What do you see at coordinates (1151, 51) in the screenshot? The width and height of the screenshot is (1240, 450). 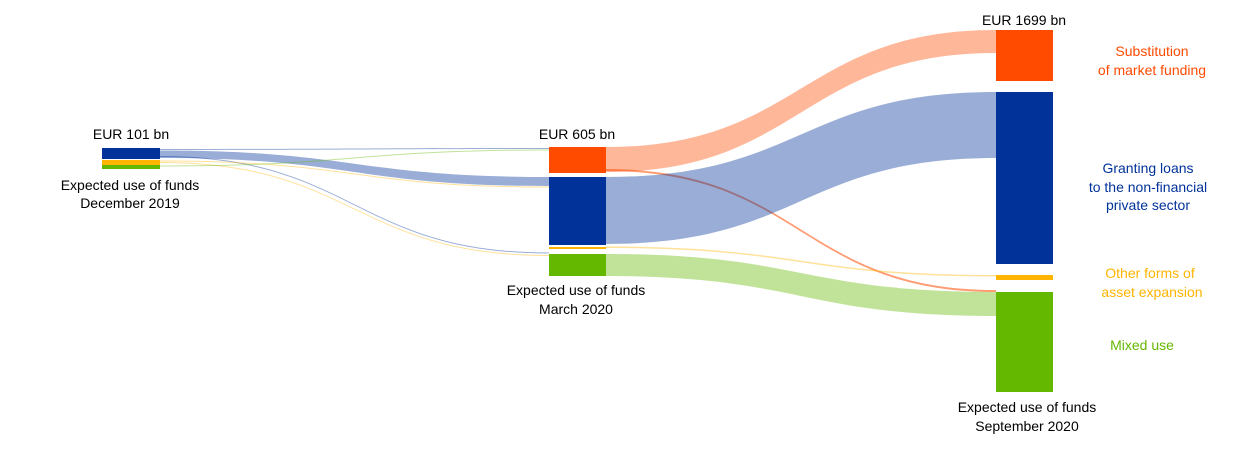 I see `category-label-substitution-line1: Substitution` at bounding box center [1151, 51].